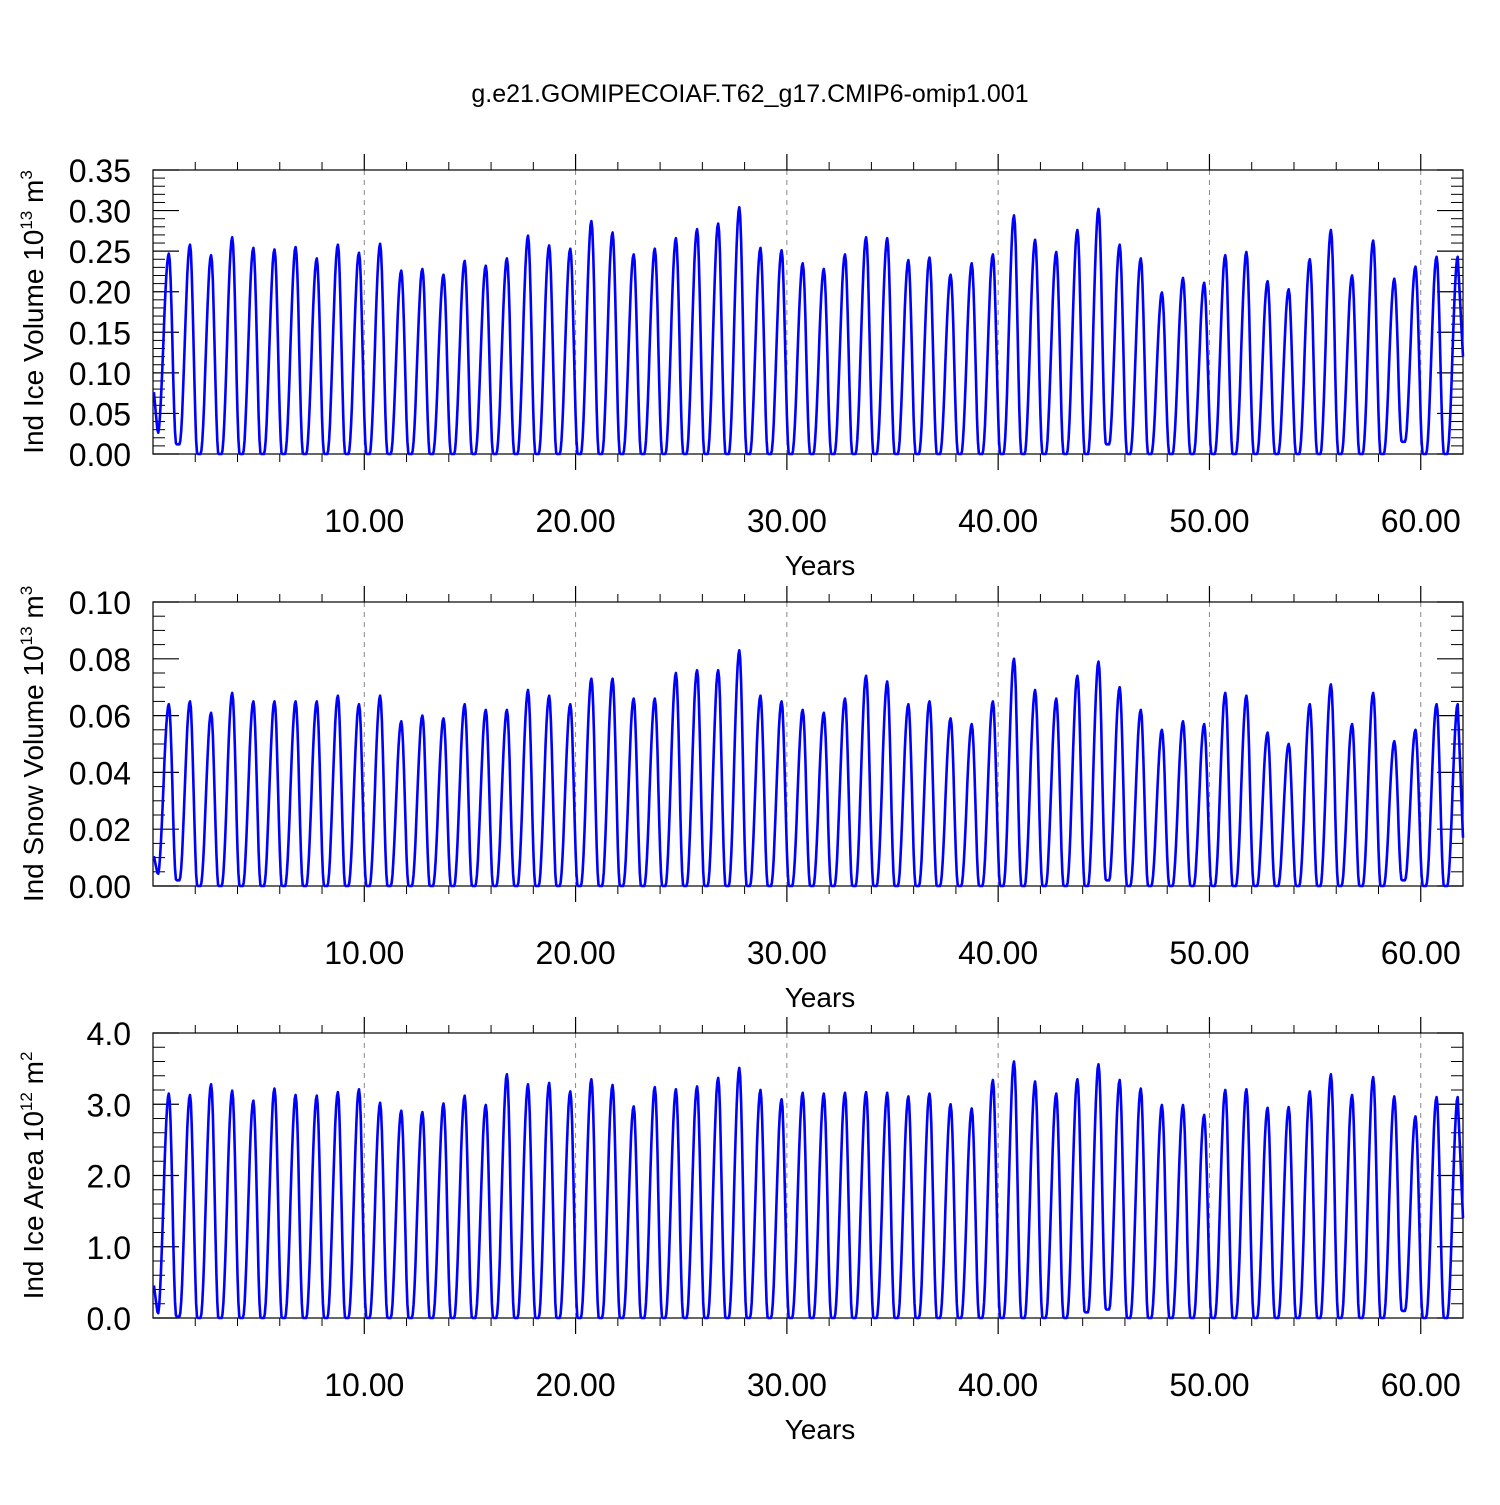 The height and width of the screenshot is (1505, 1500). Describe the element at coordinates (100, 773) in the screenshot. I see `y-tick-label: 0.04` at that location.